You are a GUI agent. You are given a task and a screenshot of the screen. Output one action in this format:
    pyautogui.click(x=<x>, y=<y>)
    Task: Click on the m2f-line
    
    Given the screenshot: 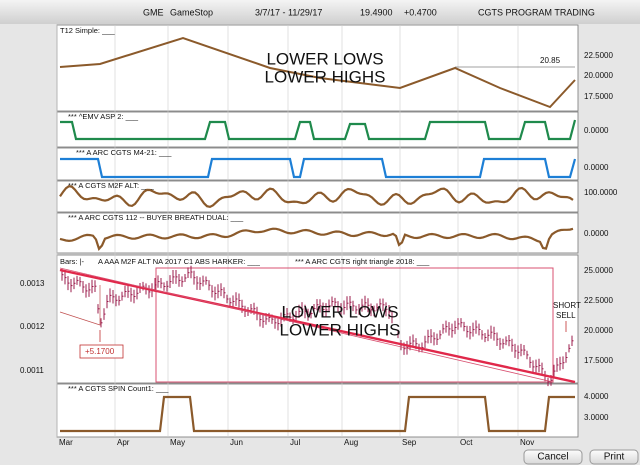 What is the action you would take?
    pyautogui.click(x=316, y=196)
    